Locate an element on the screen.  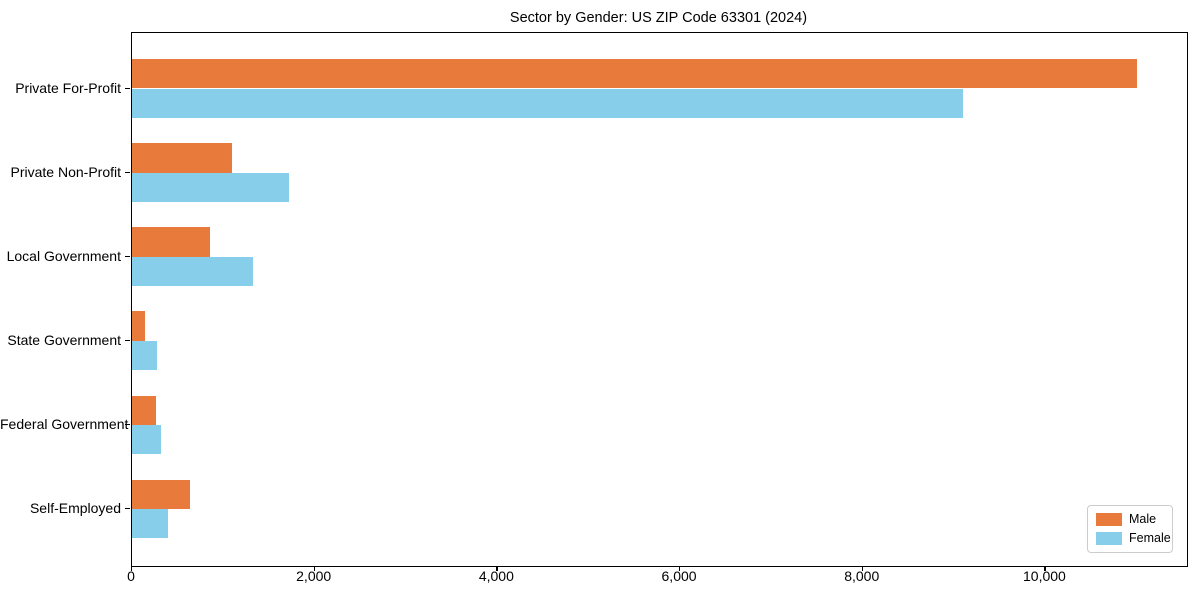
x-tick-label-8000: 8,000 is located at coordinates (862, 576).